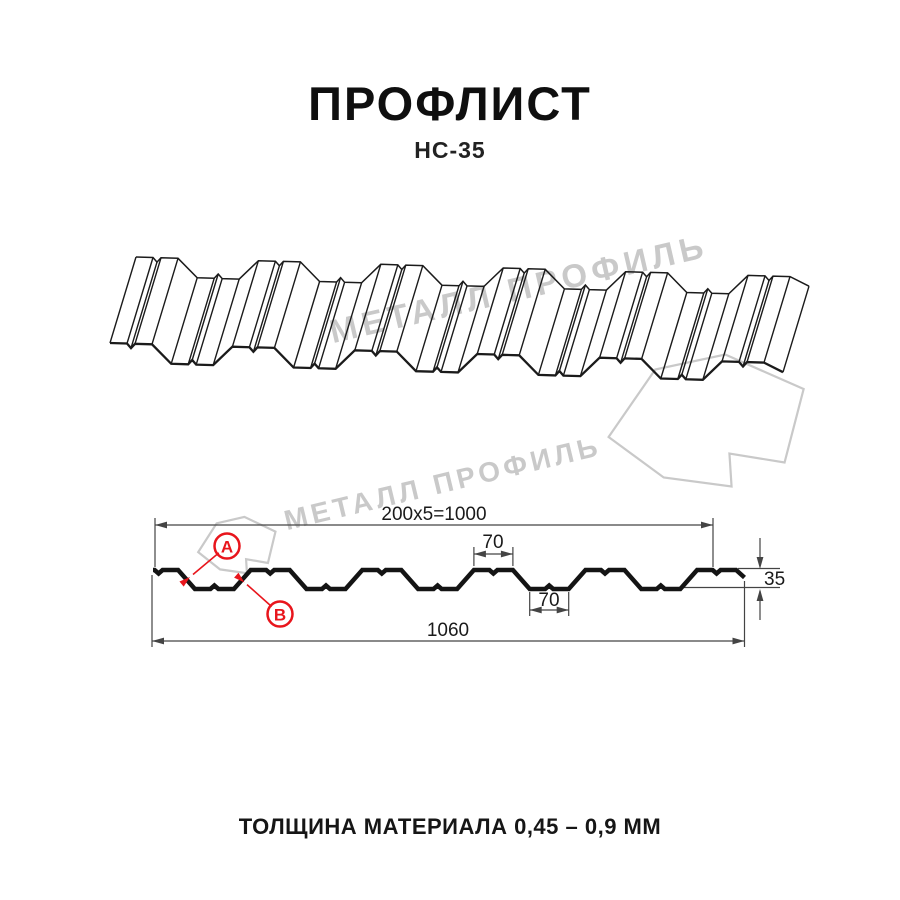 The width and height of the screenshot is (900, 900). What do you see at coordinates (472, 275) in the screenshot?
I see `back-edge-profile` at bounding box center [472, 275].